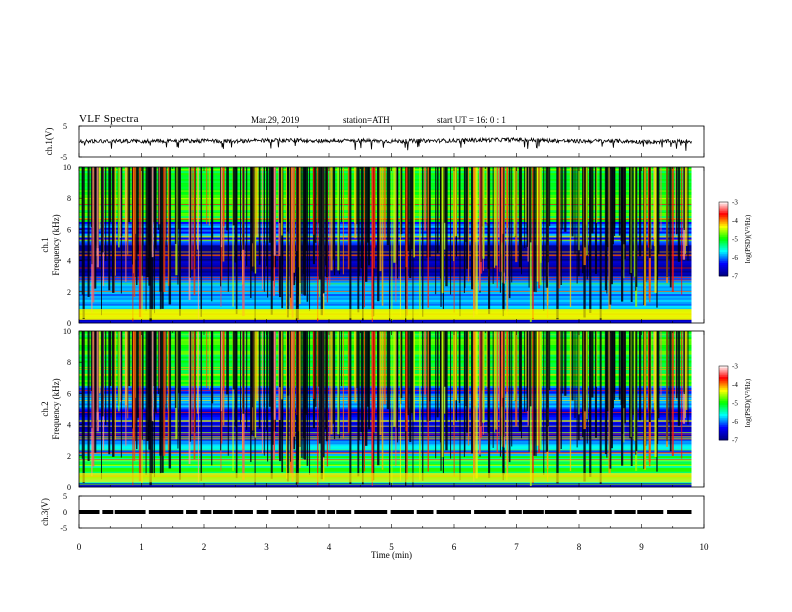 Image resolution: width=792 pixels, height=612 pixels. What do you see at coordinates (266, 547) in the screenshot?
I see `x-tick-label: 3` at bounding box center [266, 547].